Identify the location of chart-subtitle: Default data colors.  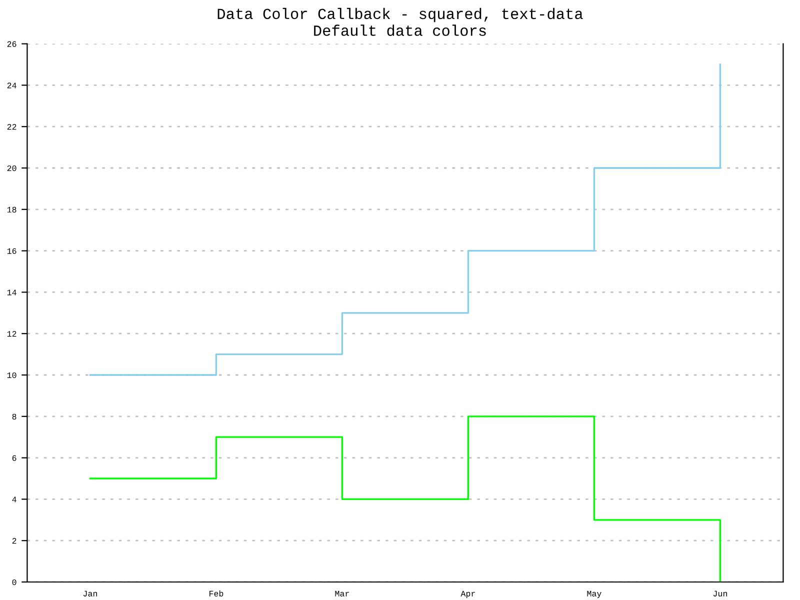
(400, 30).